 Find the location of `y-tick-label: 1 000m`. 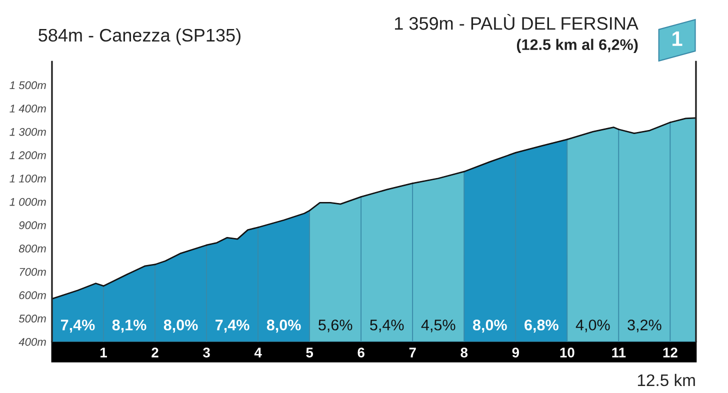

y-tick-label: 1 000m is located at coordinates (28, 202).